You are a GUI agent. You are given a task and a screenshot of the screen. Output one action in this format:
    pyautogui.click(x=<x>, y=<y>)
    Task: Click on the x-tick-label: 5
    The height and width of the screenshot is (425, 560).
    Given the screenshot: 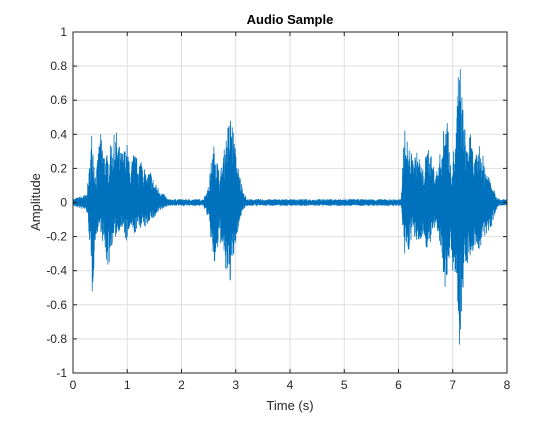 What is the action you would take?
    pyautogui.click(x=344, y=385)
    